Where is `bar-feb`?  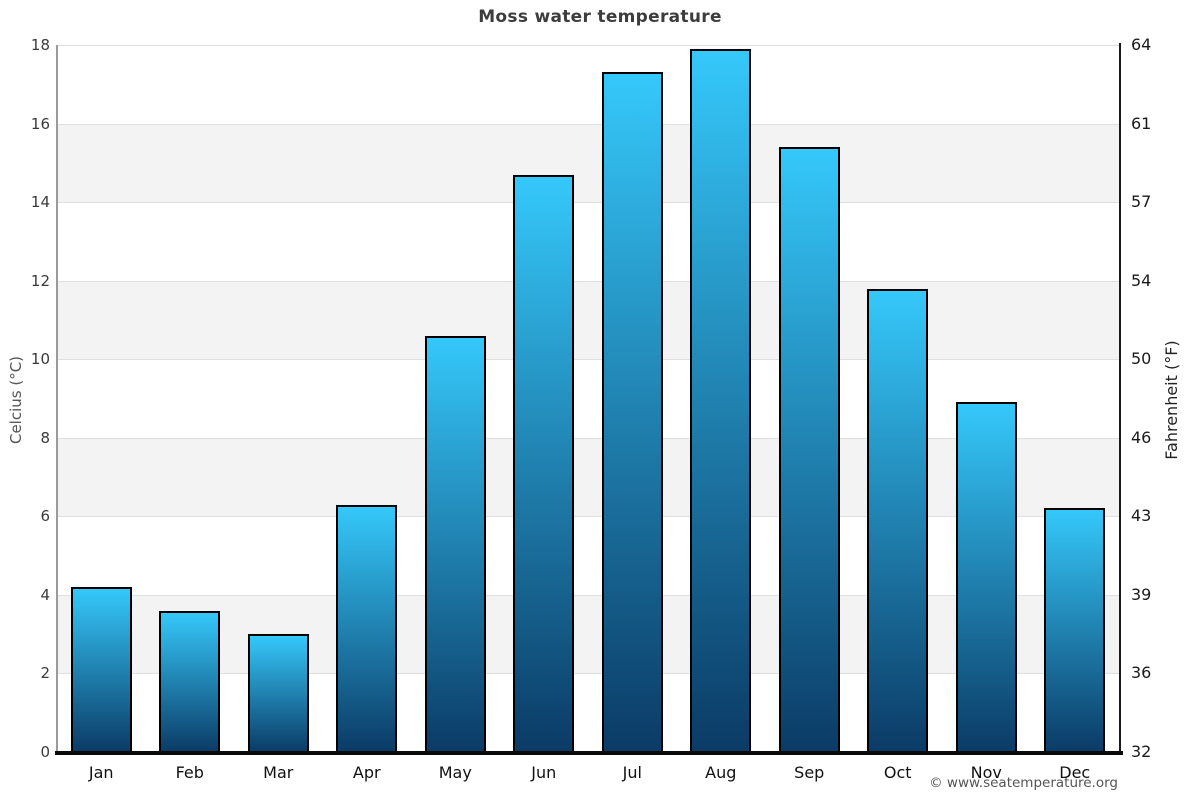
bar-feb is located at coordinates (190, 681).